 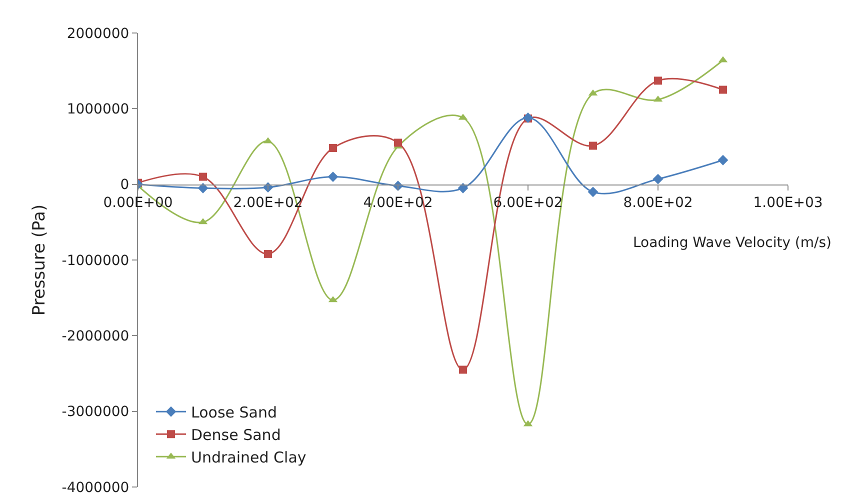 What do you see at coordinates (98, 110) in the screenshot?
I see `y-tick-label: 1000000` at bounding box center [98, 110].